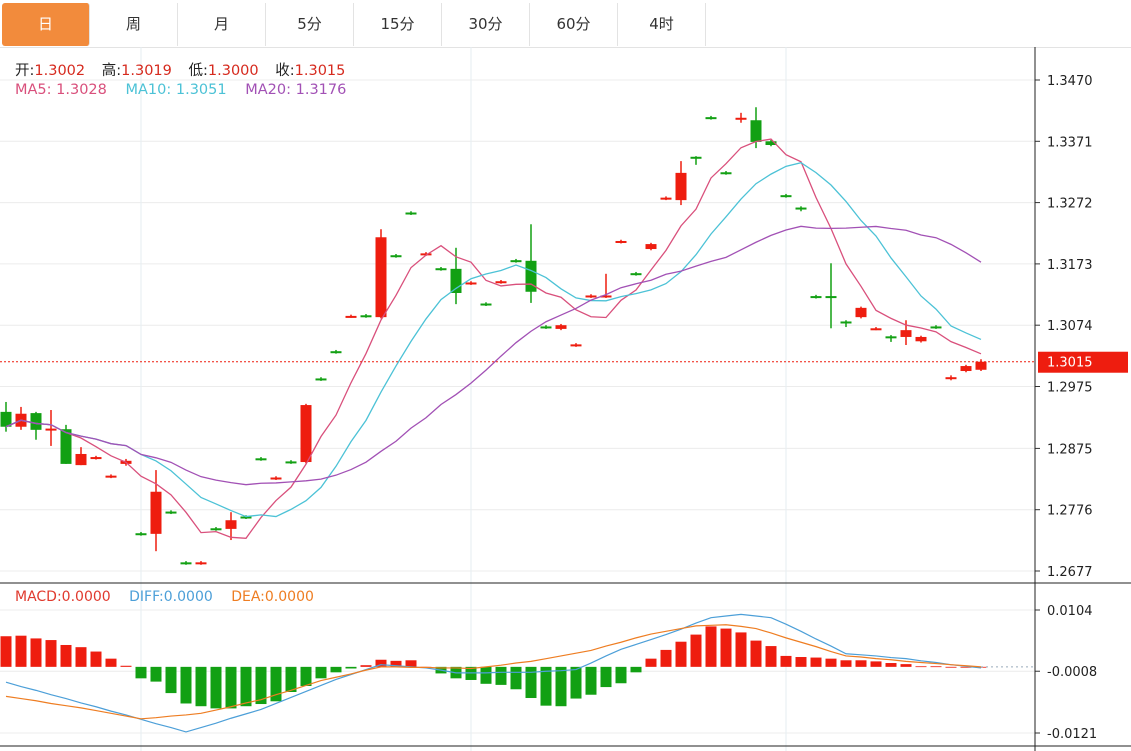  I want to click on price-tick-label: 1.2776, so click(1070, 511).